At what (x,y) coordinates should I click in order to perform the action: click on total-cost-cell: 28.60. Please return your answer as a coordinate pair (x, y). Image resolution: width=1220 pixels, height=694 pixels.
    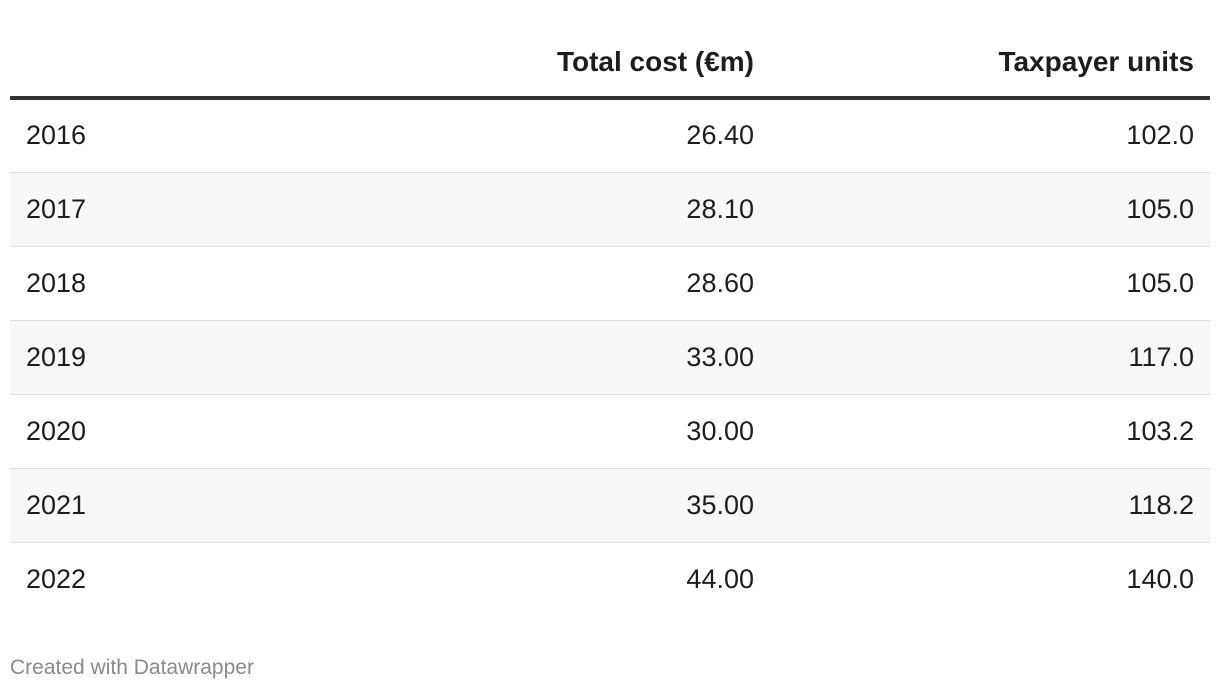
    Looking at the image, I should click on (515, 283).